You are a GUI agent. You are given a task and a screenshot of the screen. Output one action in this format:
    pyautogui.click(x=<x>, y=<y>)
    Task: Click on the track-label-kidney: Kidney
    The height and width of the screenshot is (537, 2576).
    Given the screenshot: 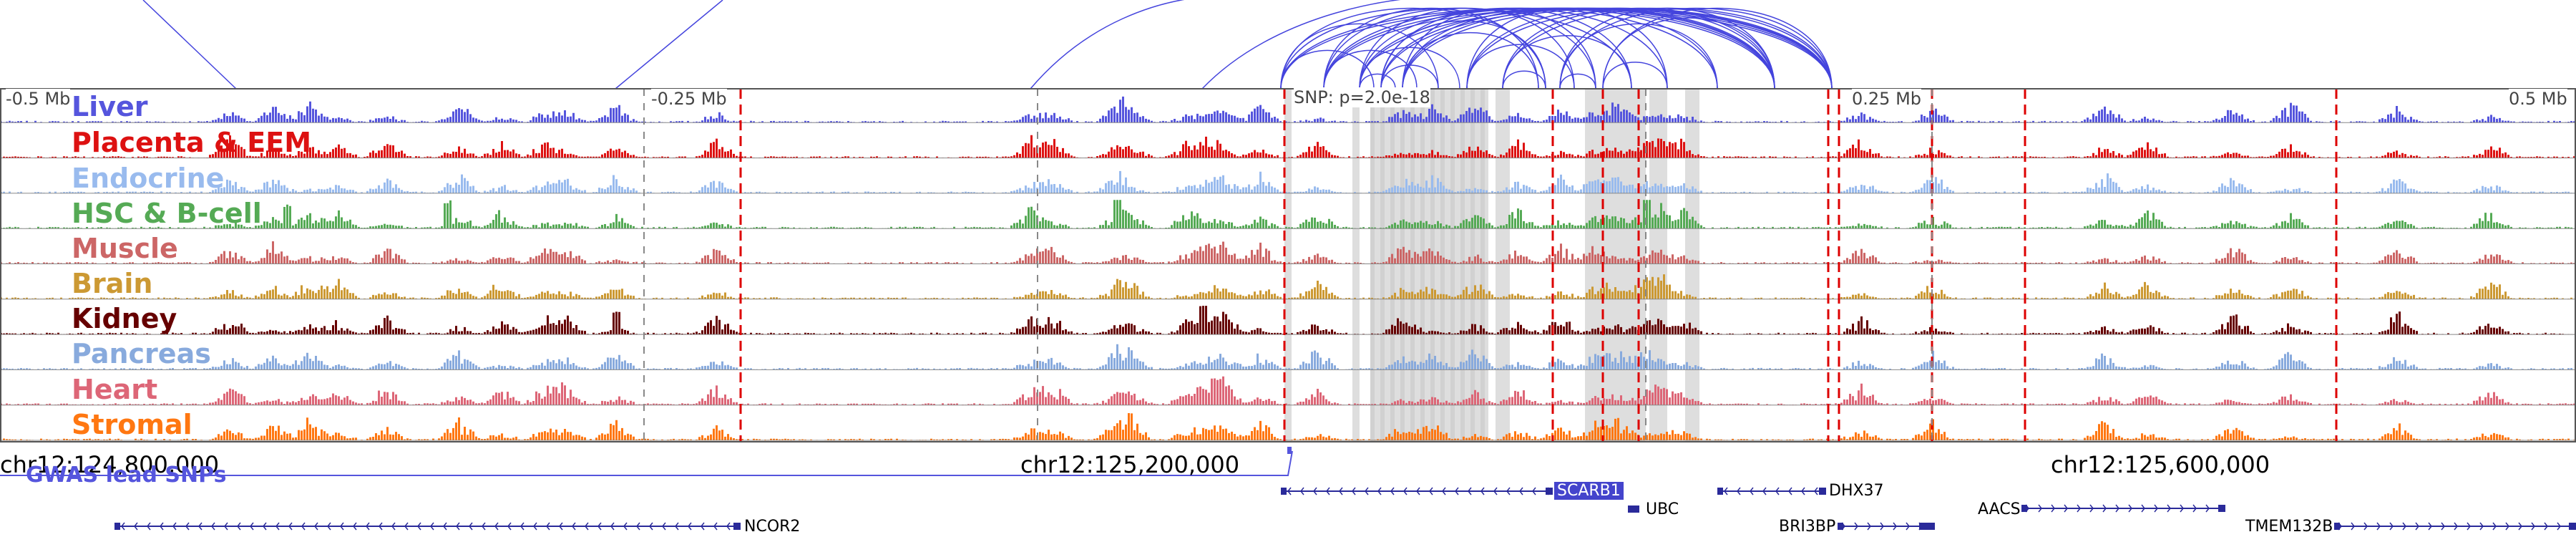 What is the action you would take?
    pyautogui.click(x=124, y=318)
    